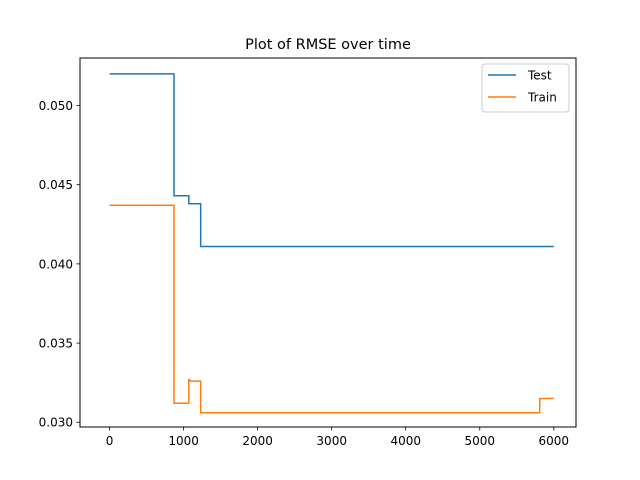 The width and height of the screenshot is (640, 480). I want to click on x-tick-label: 2000, so click(257, 441).